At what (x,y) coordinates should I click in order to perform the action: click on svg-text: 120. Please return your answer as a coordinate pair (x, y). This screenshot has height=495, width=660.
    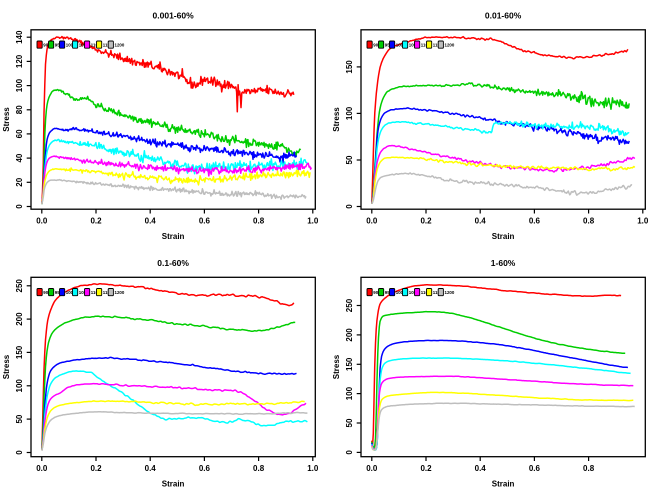
    Looking at the image, I should click on (19, 61).